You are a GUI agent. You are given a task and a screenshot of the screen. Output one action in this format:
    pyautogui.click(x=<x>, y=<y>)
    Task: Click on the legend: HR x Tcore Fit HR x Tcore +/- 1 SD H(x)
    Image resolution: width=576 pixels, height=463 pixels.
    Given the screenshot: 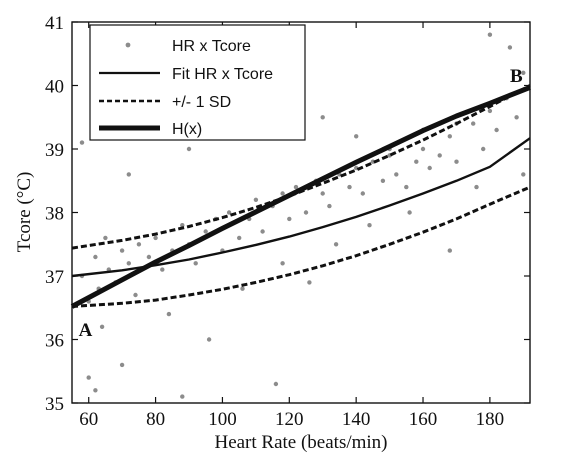 What is the action you would take?
    pyautogui.click(x=197, y=82)
    